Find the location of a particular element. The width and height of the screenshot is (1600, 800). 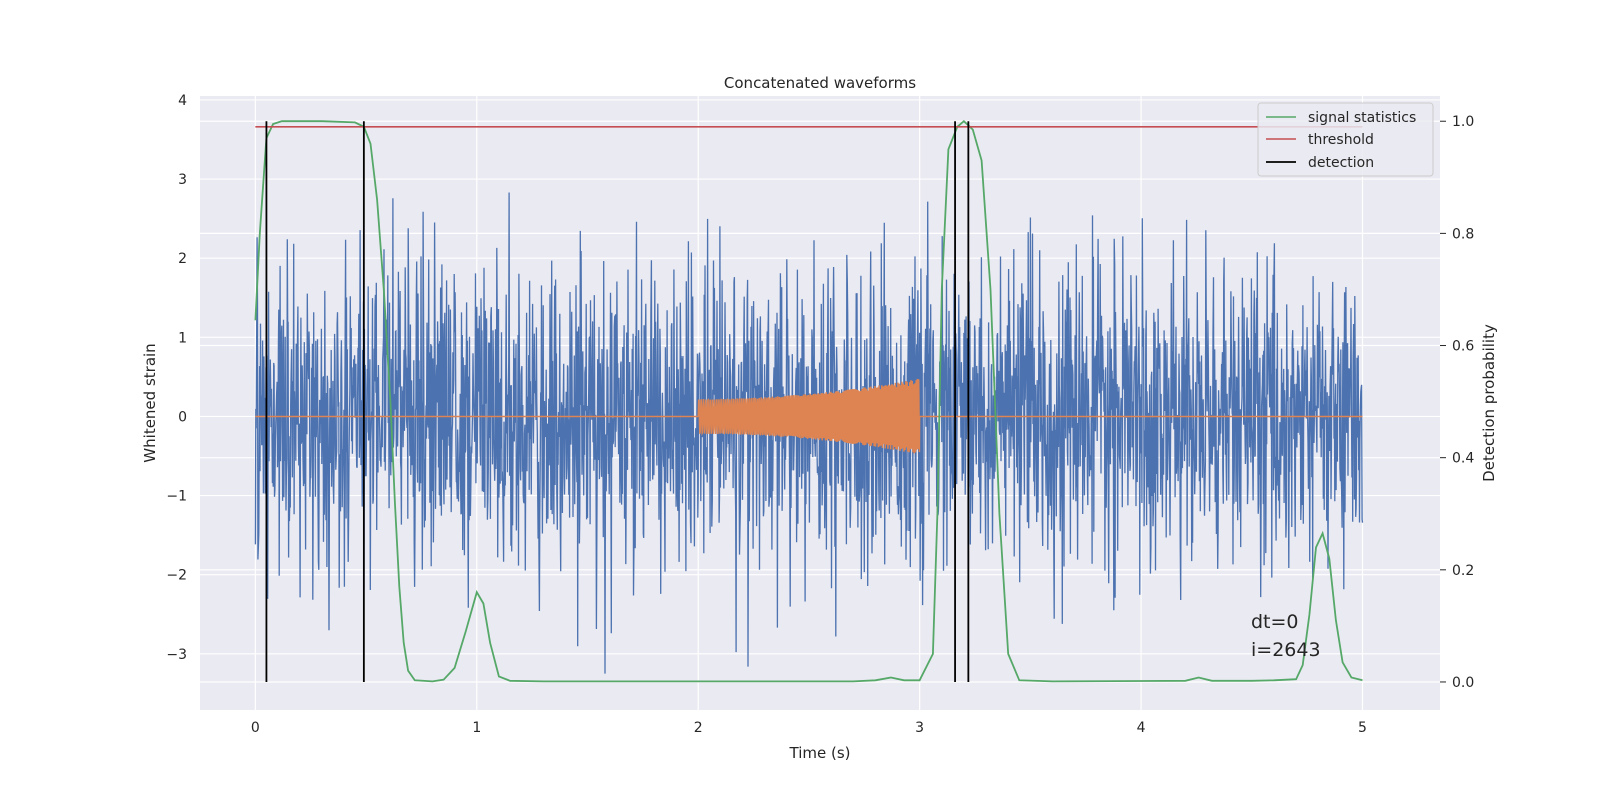

legend-box is located at coordinates (1345, 139).